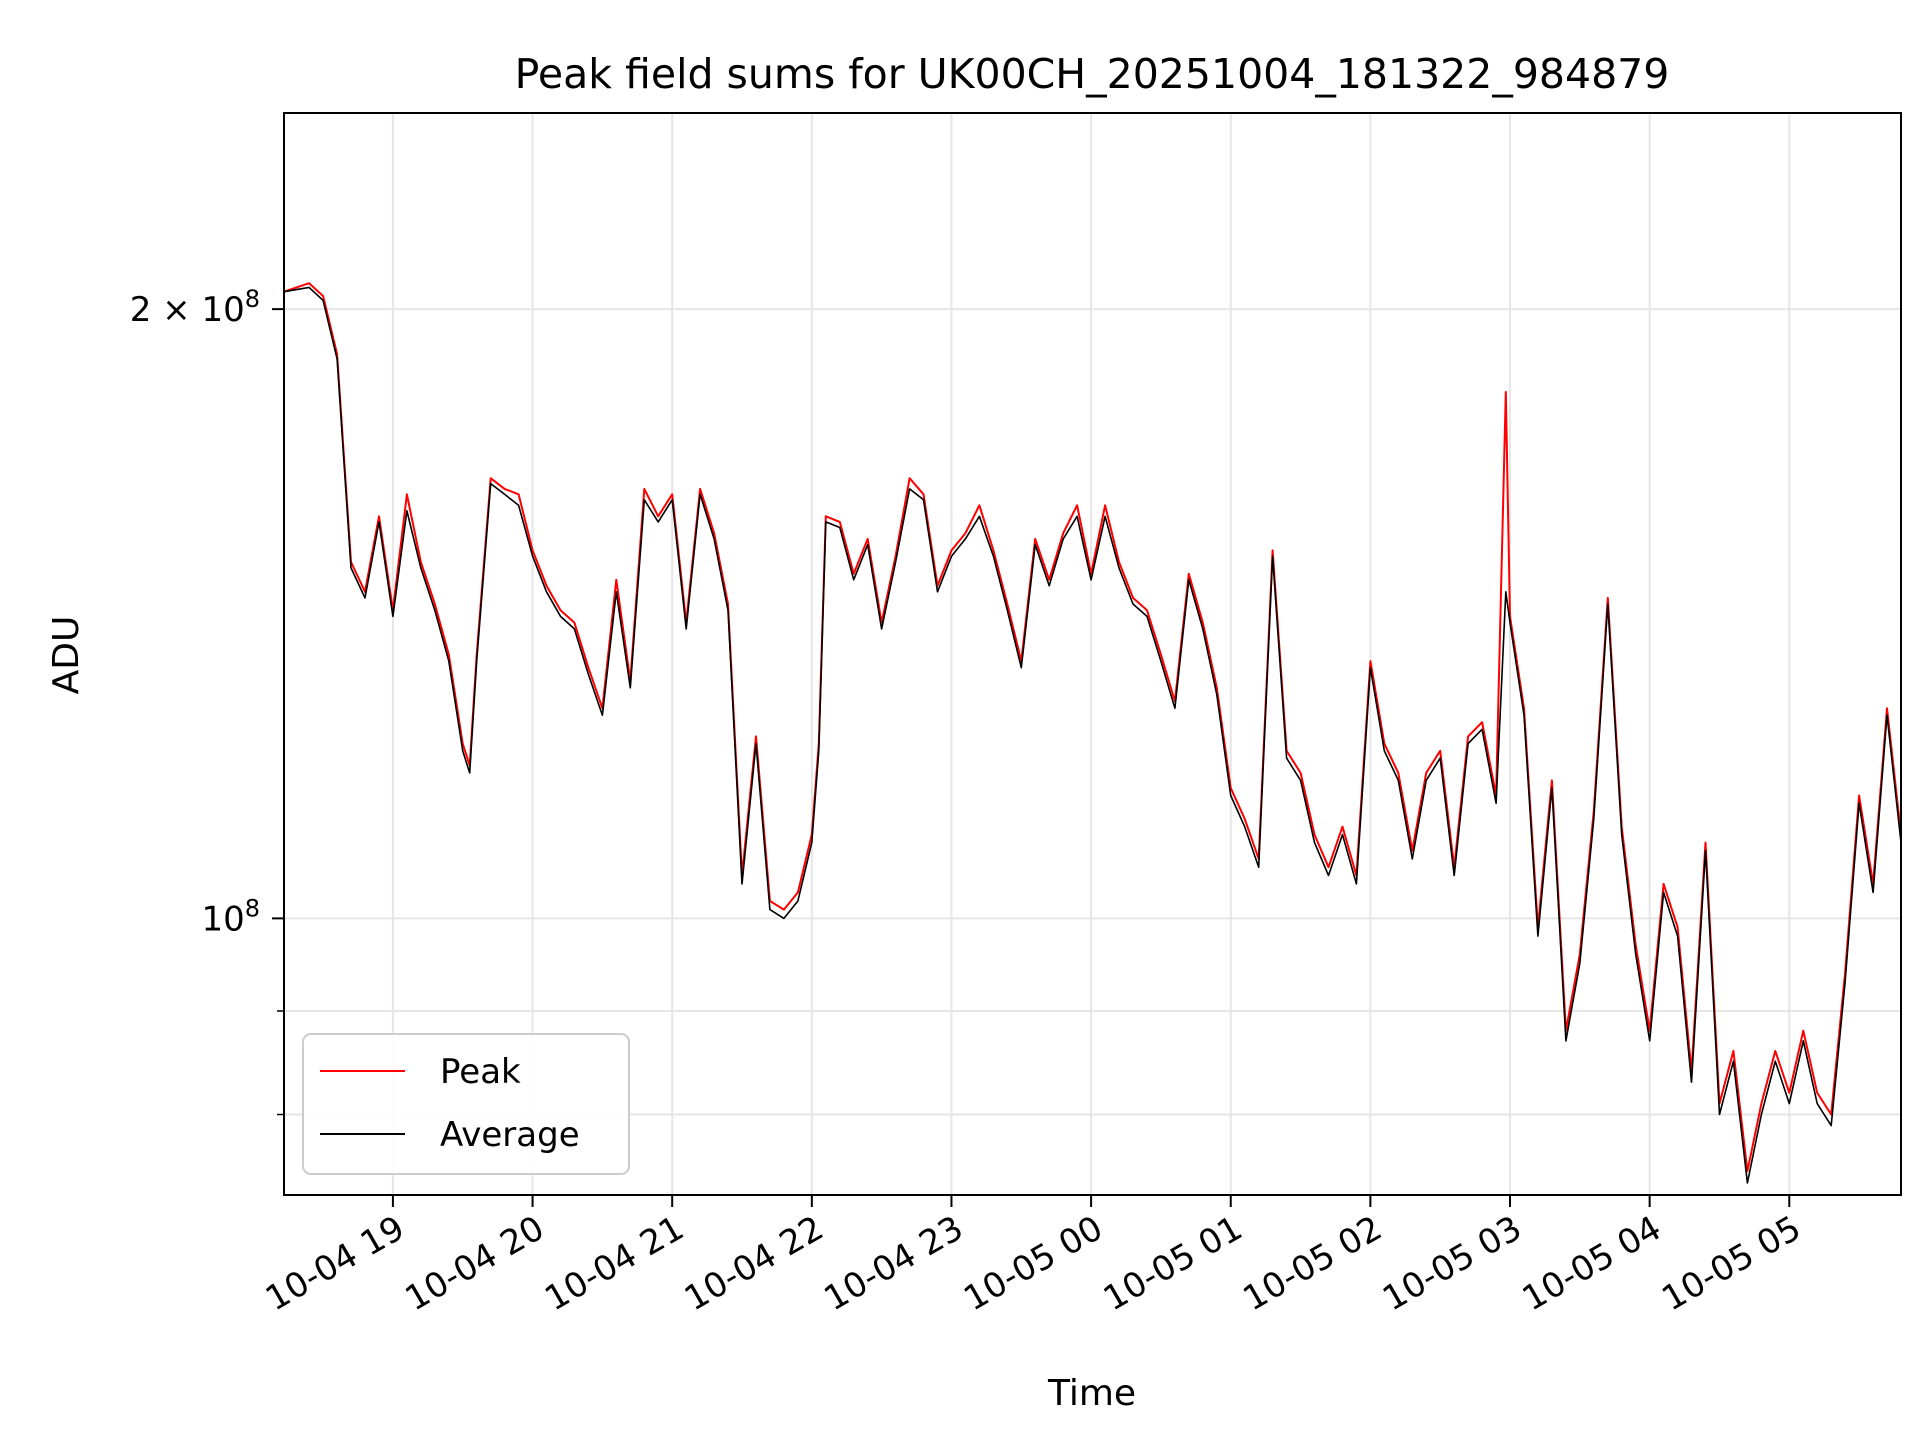 The width and height of the screenshot is (1920, 1440). I want to click on legend: Peak Average, so click(466, 1104).